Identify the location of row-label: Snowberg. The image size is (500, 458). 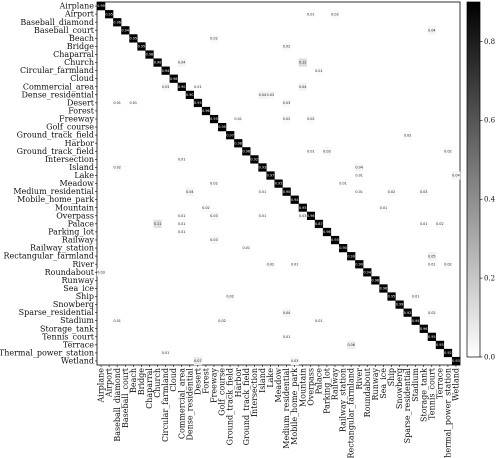
(73, 304).